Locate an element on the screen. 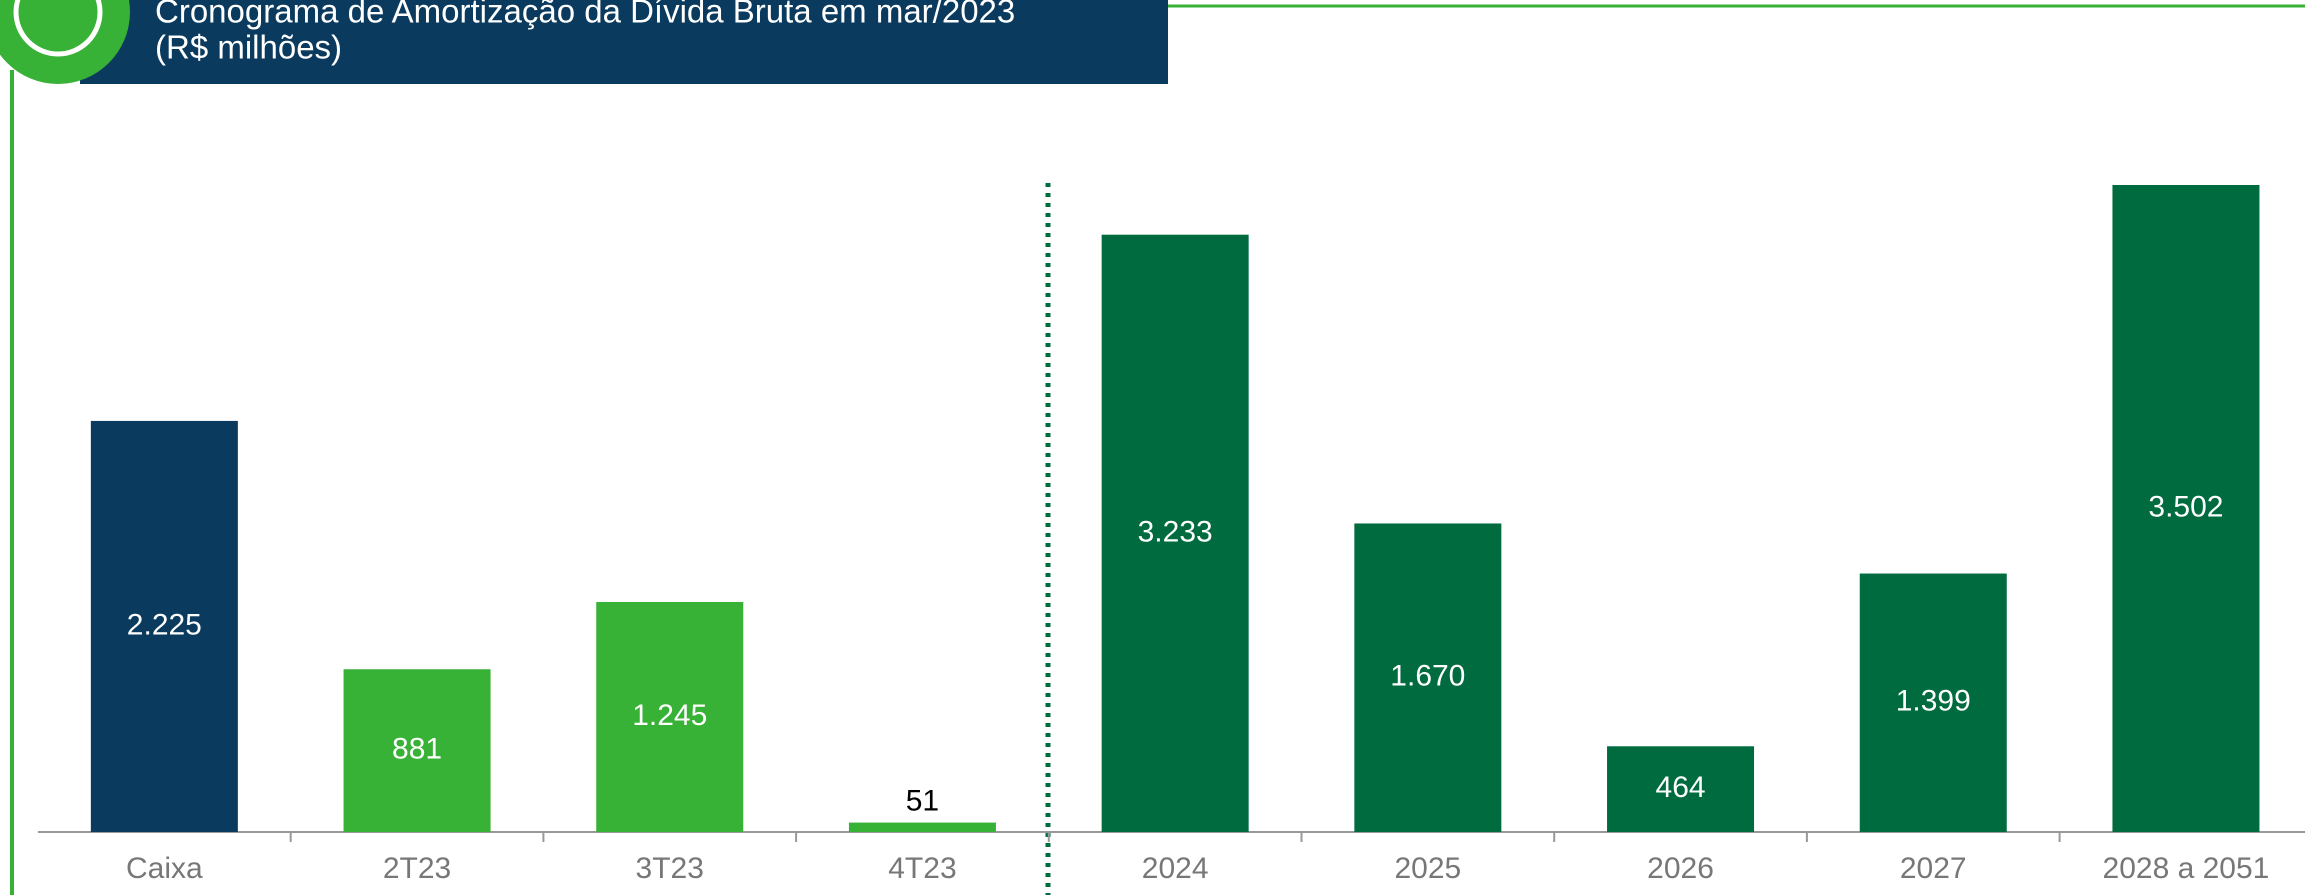  x-tick-label: 2T23 is located at coordinates (417, 868).